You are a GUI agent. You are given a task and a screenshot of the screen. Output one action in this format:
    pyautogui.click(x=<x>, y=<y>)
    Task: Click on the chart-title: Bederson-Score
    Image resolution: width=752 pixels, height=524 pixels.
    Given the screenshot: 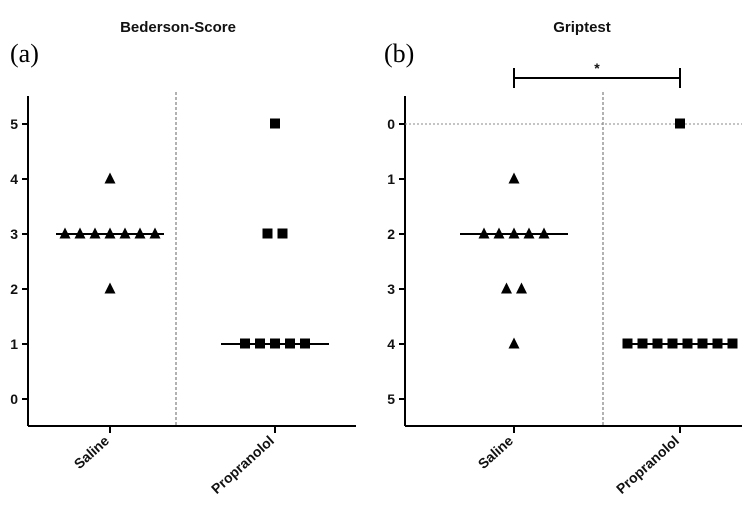 What is the action you would take?
    pyautogui.click(x=178, y=27)
    